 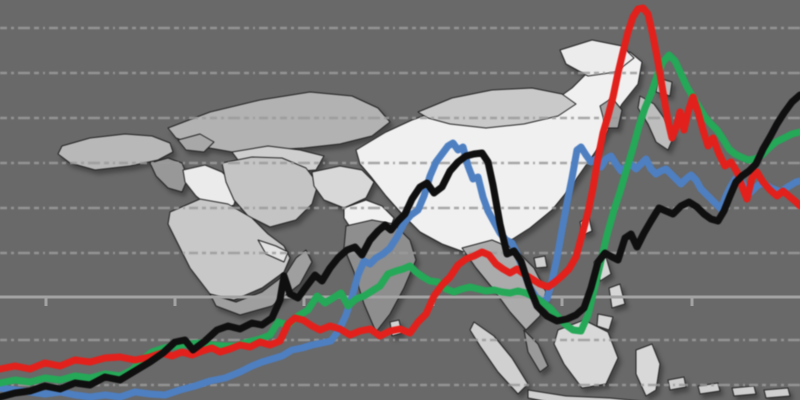 I want to click on map-region-iraq, so click(x=210, y=188).